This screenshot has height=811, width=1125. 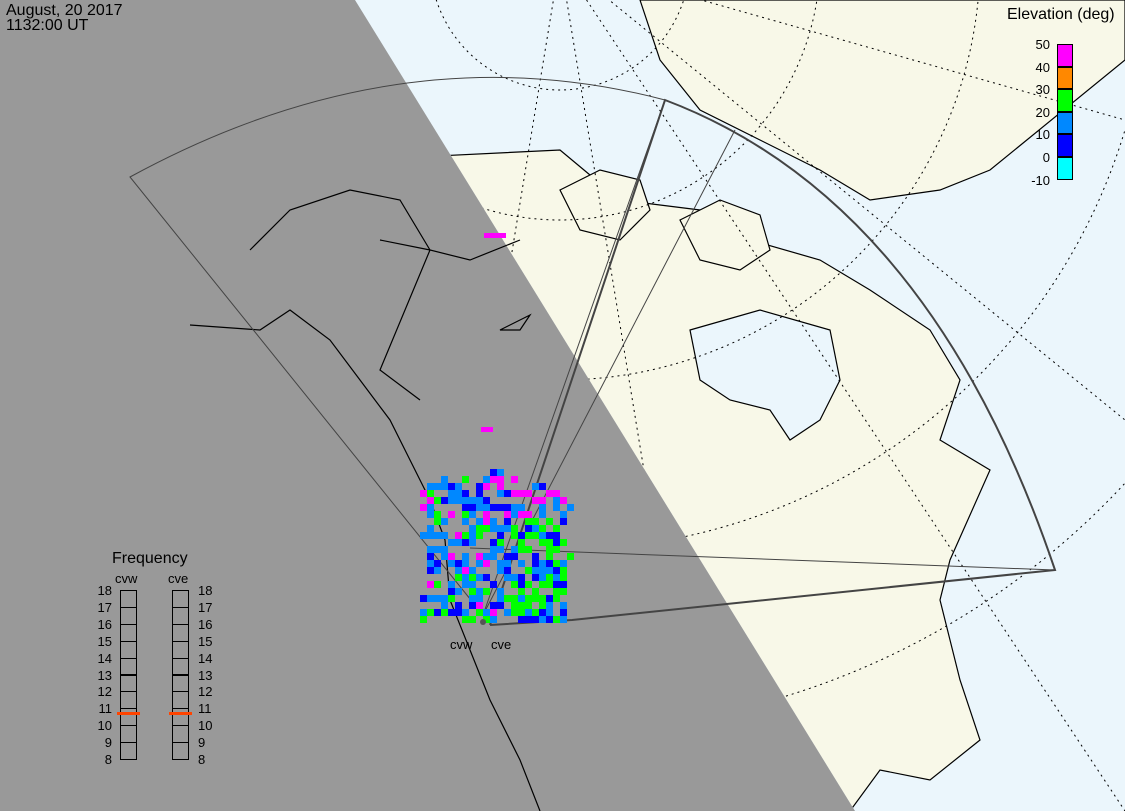 What do you see at coordinates (1061, 14) in the screenshot?
I see `elevation-legend-title: Elevation (deg)` at bounding box center [1061, 14].